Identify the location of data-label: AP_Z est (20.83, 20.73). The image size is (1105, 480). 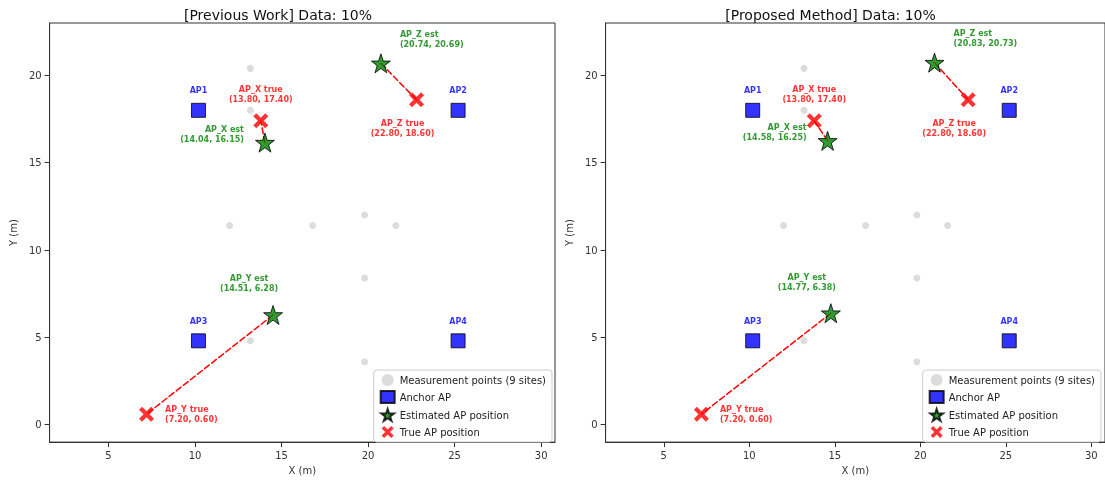
(985, 39).